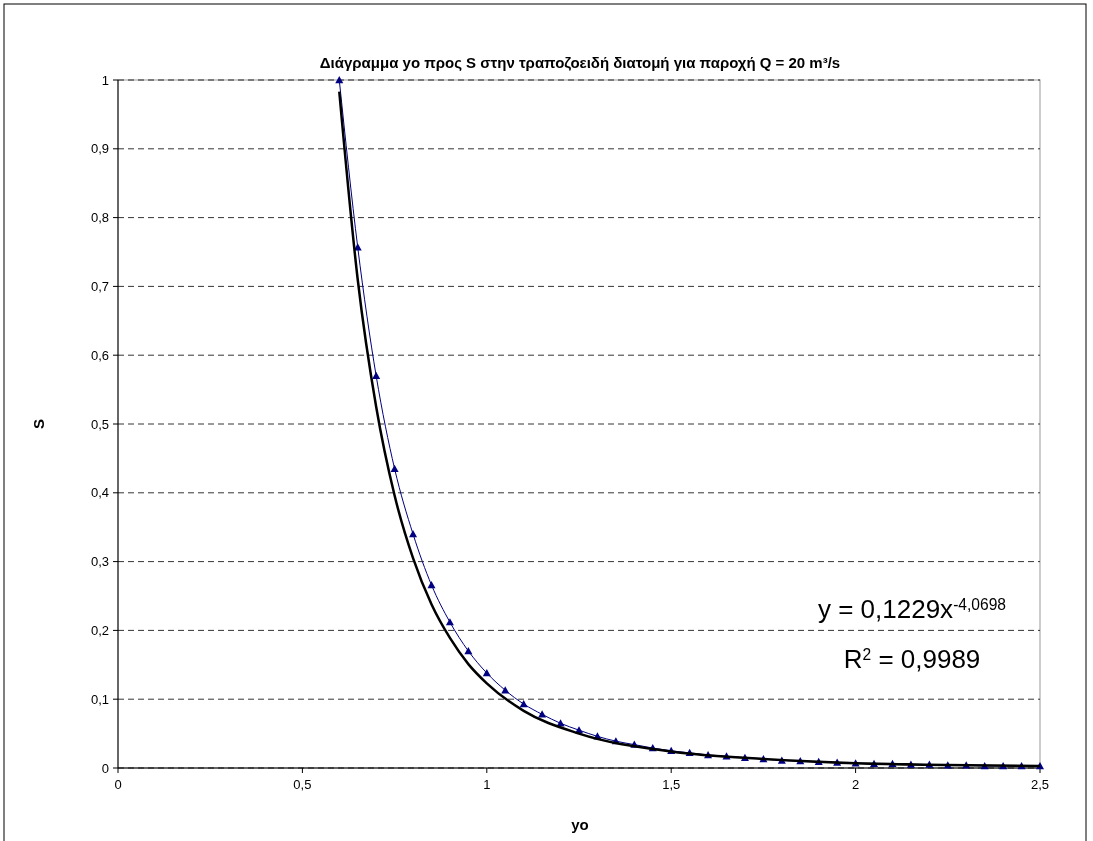  I want to click on y-axis-title: S, so click(38, 424).